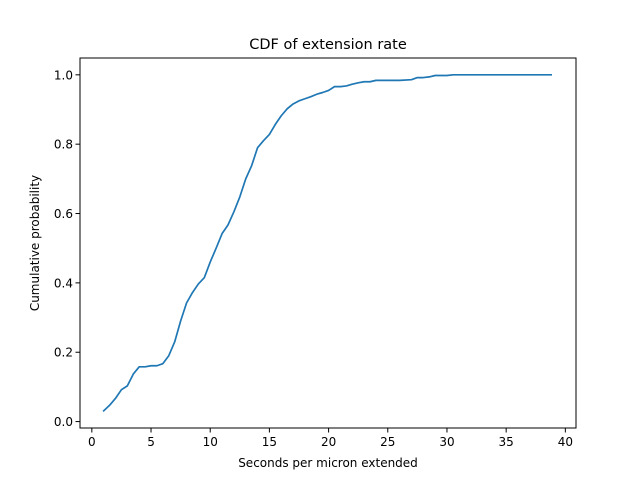  Describe the element at coordinates (387, 442) in the screenshot. I see `x-tick-label: 25` at that location.